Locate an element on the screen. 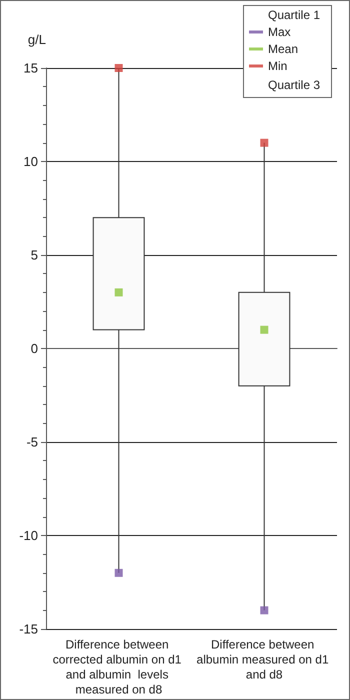 This screenshot has height=700, width=350. y-tick-label: -10 is located at coordinates (28, 535).